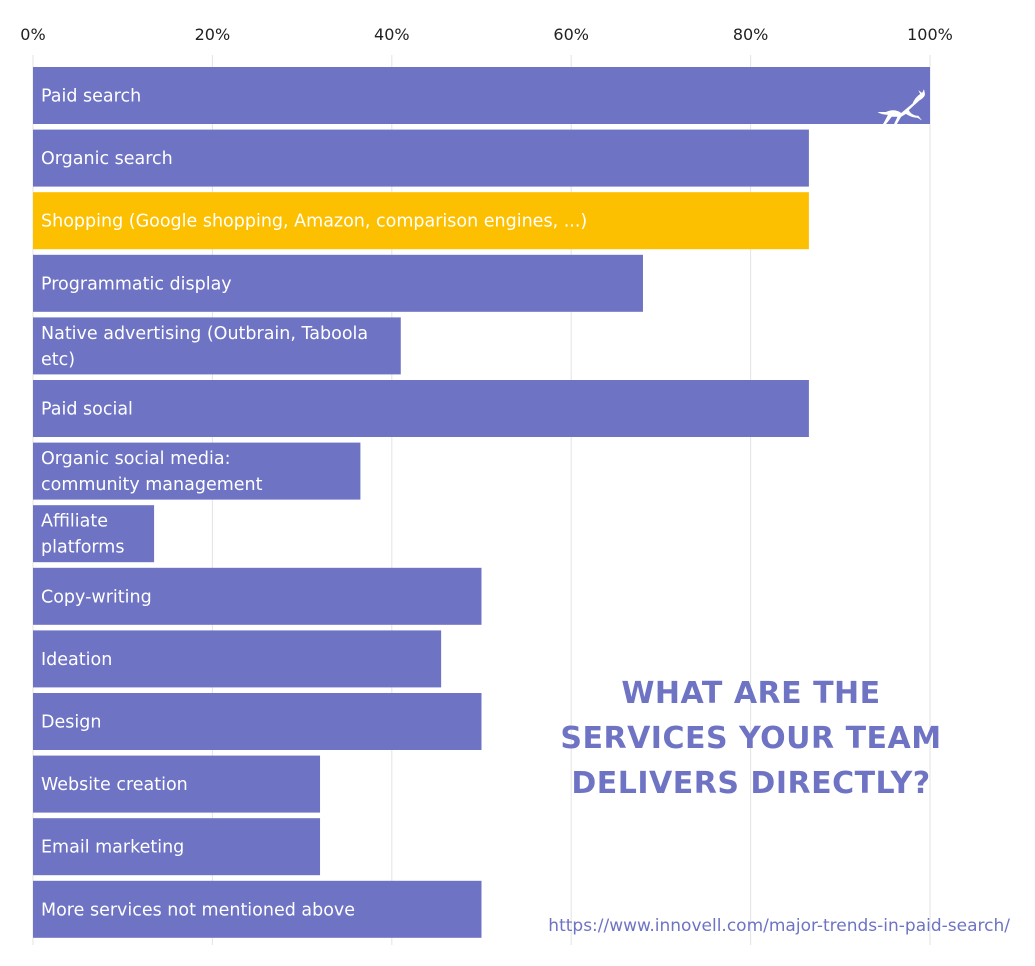  I want to click on bar-label: platforms, so click(82, 548).